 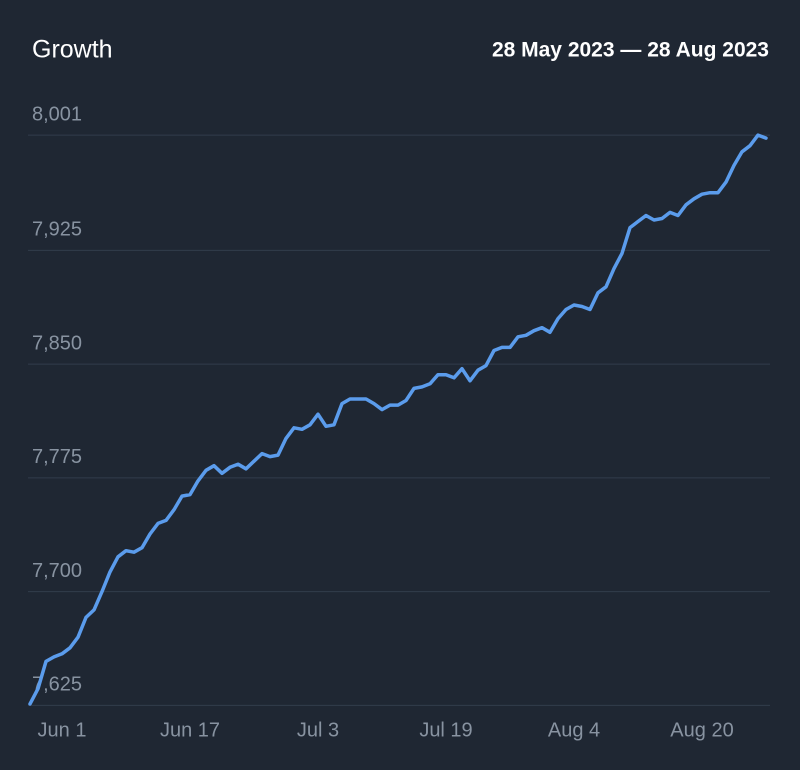 I want to click on x-tick-label: Jun 1, so click(x=62, y=730).